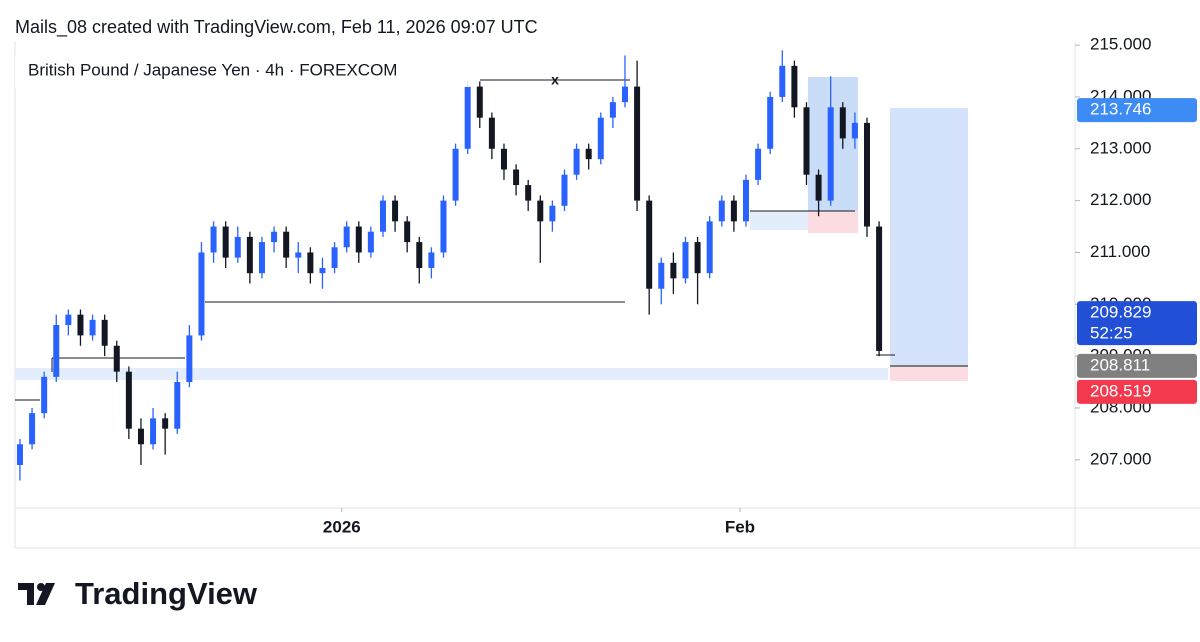 This screenshot has height=642, width=1200. Describe the element at coordinates (929, 237) in the screenshot. I see `position-profit` at that location.